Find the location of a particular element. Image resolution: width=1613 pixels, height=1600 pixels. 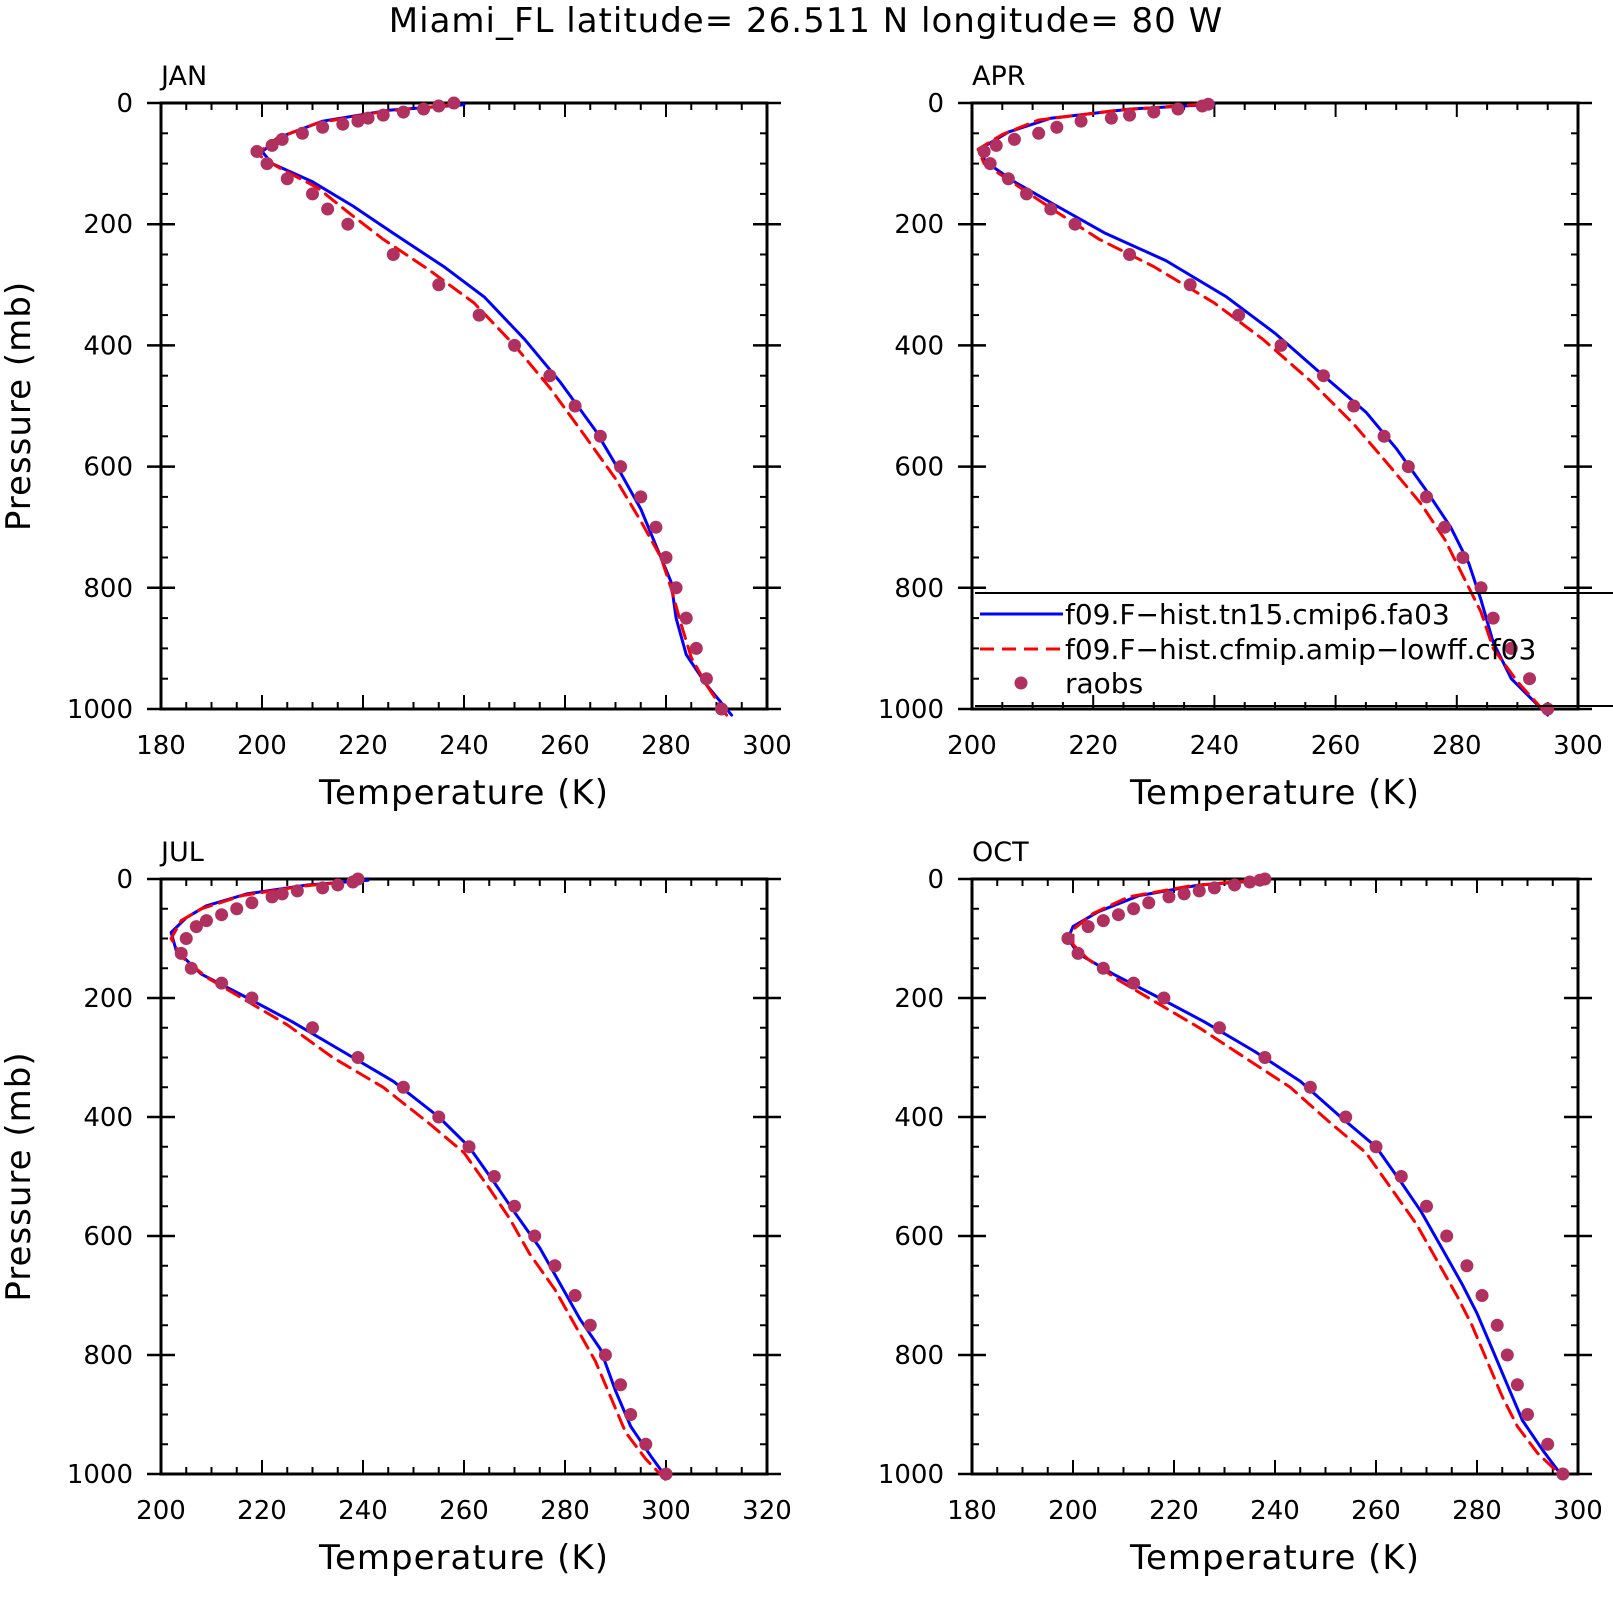

legend-swatch-raobs is located at coordinates (1021, 683).